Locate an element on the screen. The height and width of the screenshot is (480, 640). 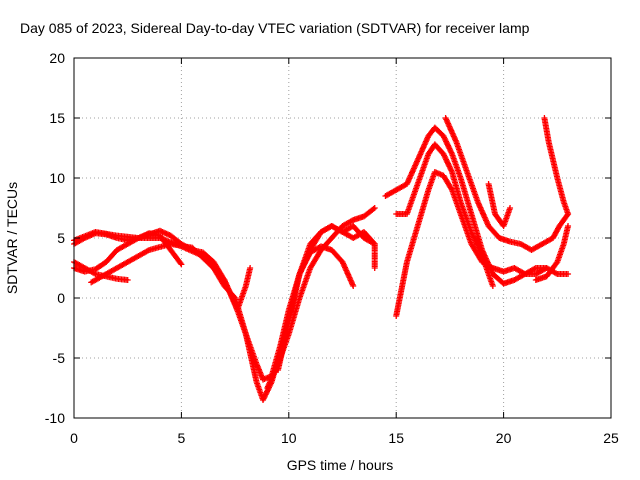
y-tick-label: 10 is located at coordinates (57, 178).